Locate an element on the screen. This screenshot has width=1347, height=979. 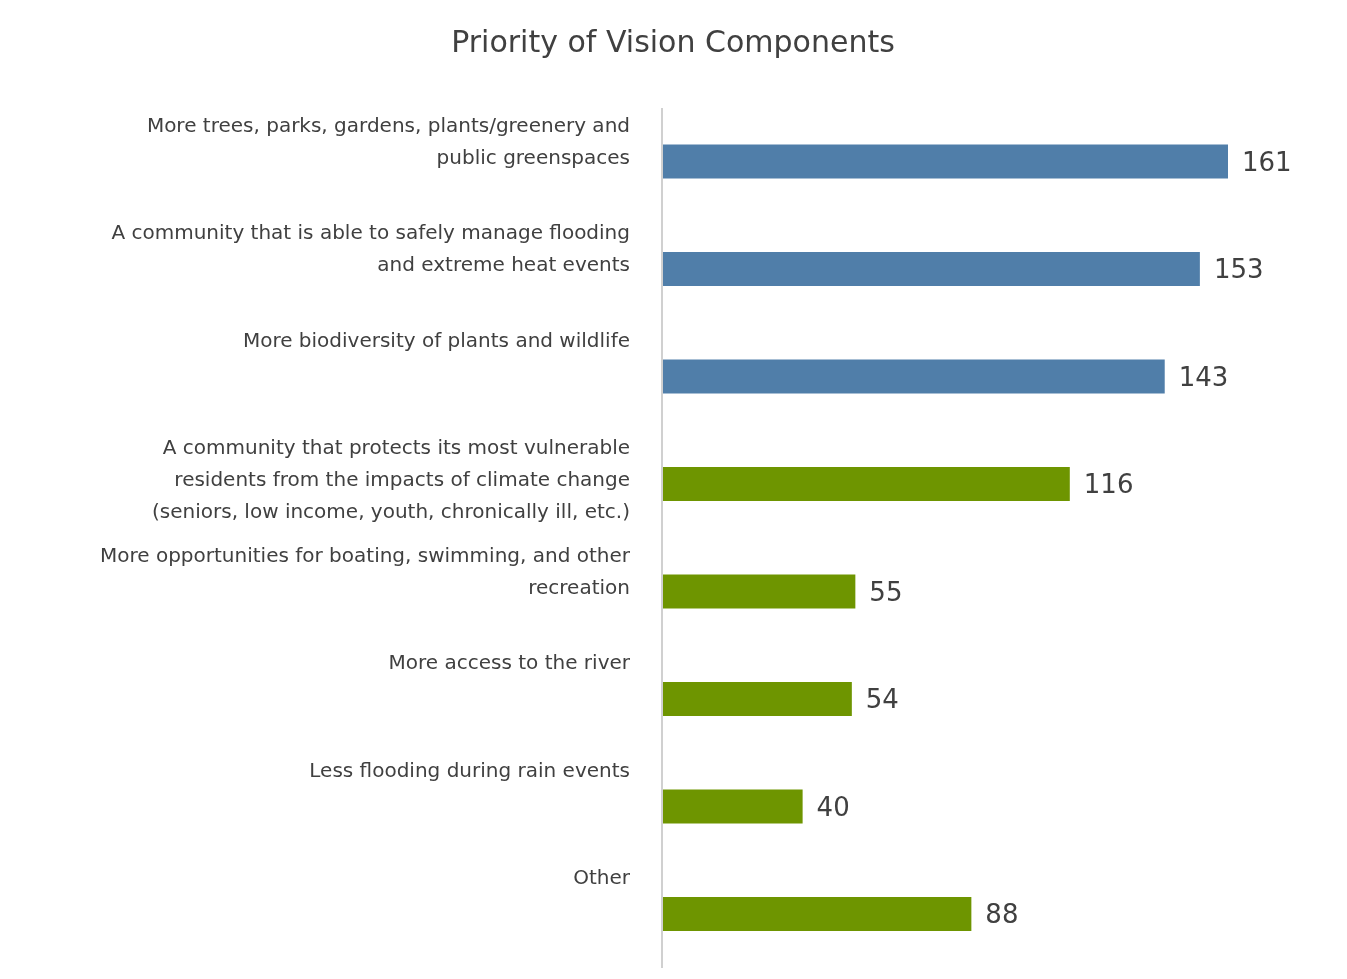
y-tick-label: More opportunities for boating, swimming, and other recreation is located at coordinates (365, 570).